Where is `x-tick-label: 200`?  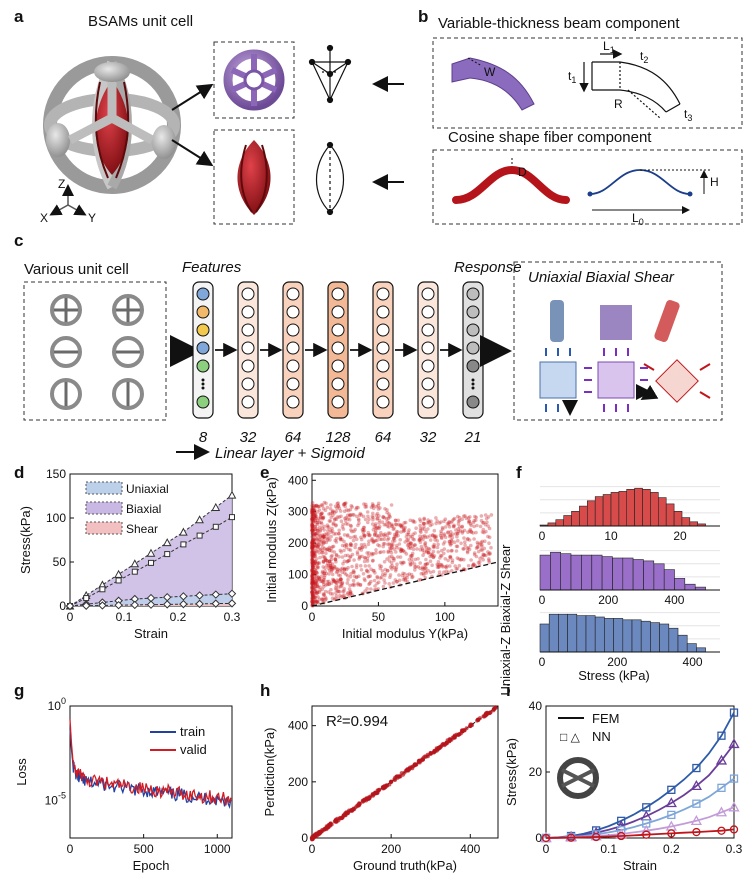 x-tick-label: 200 is located at coordinates (617, 662).